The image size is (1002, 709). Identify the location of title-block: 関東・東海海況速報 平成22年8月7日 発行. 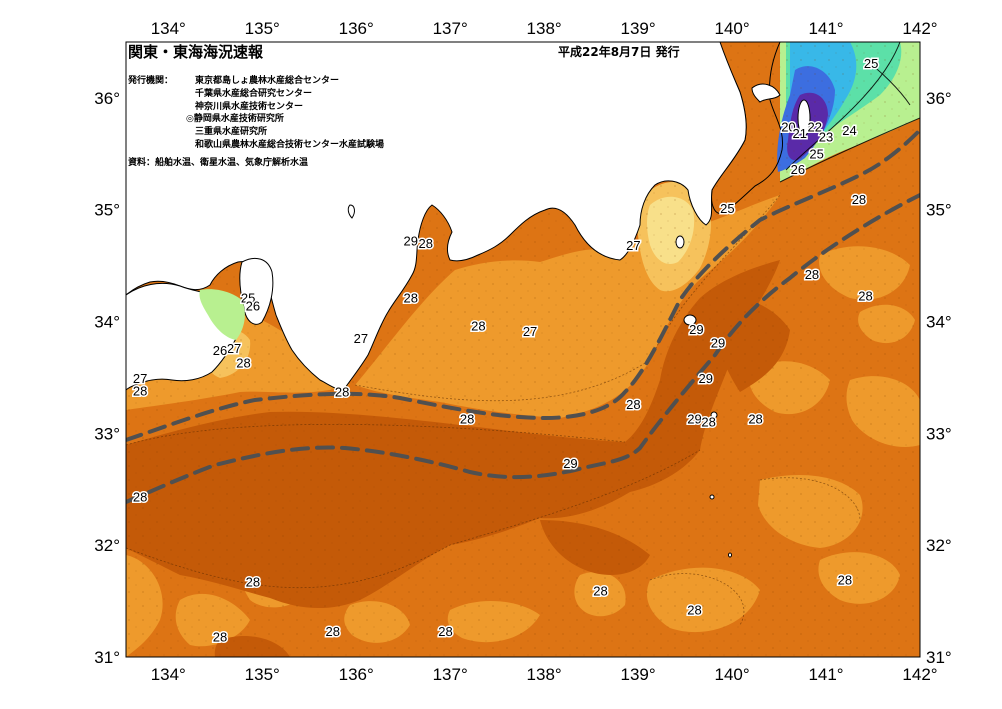
(404, 52).